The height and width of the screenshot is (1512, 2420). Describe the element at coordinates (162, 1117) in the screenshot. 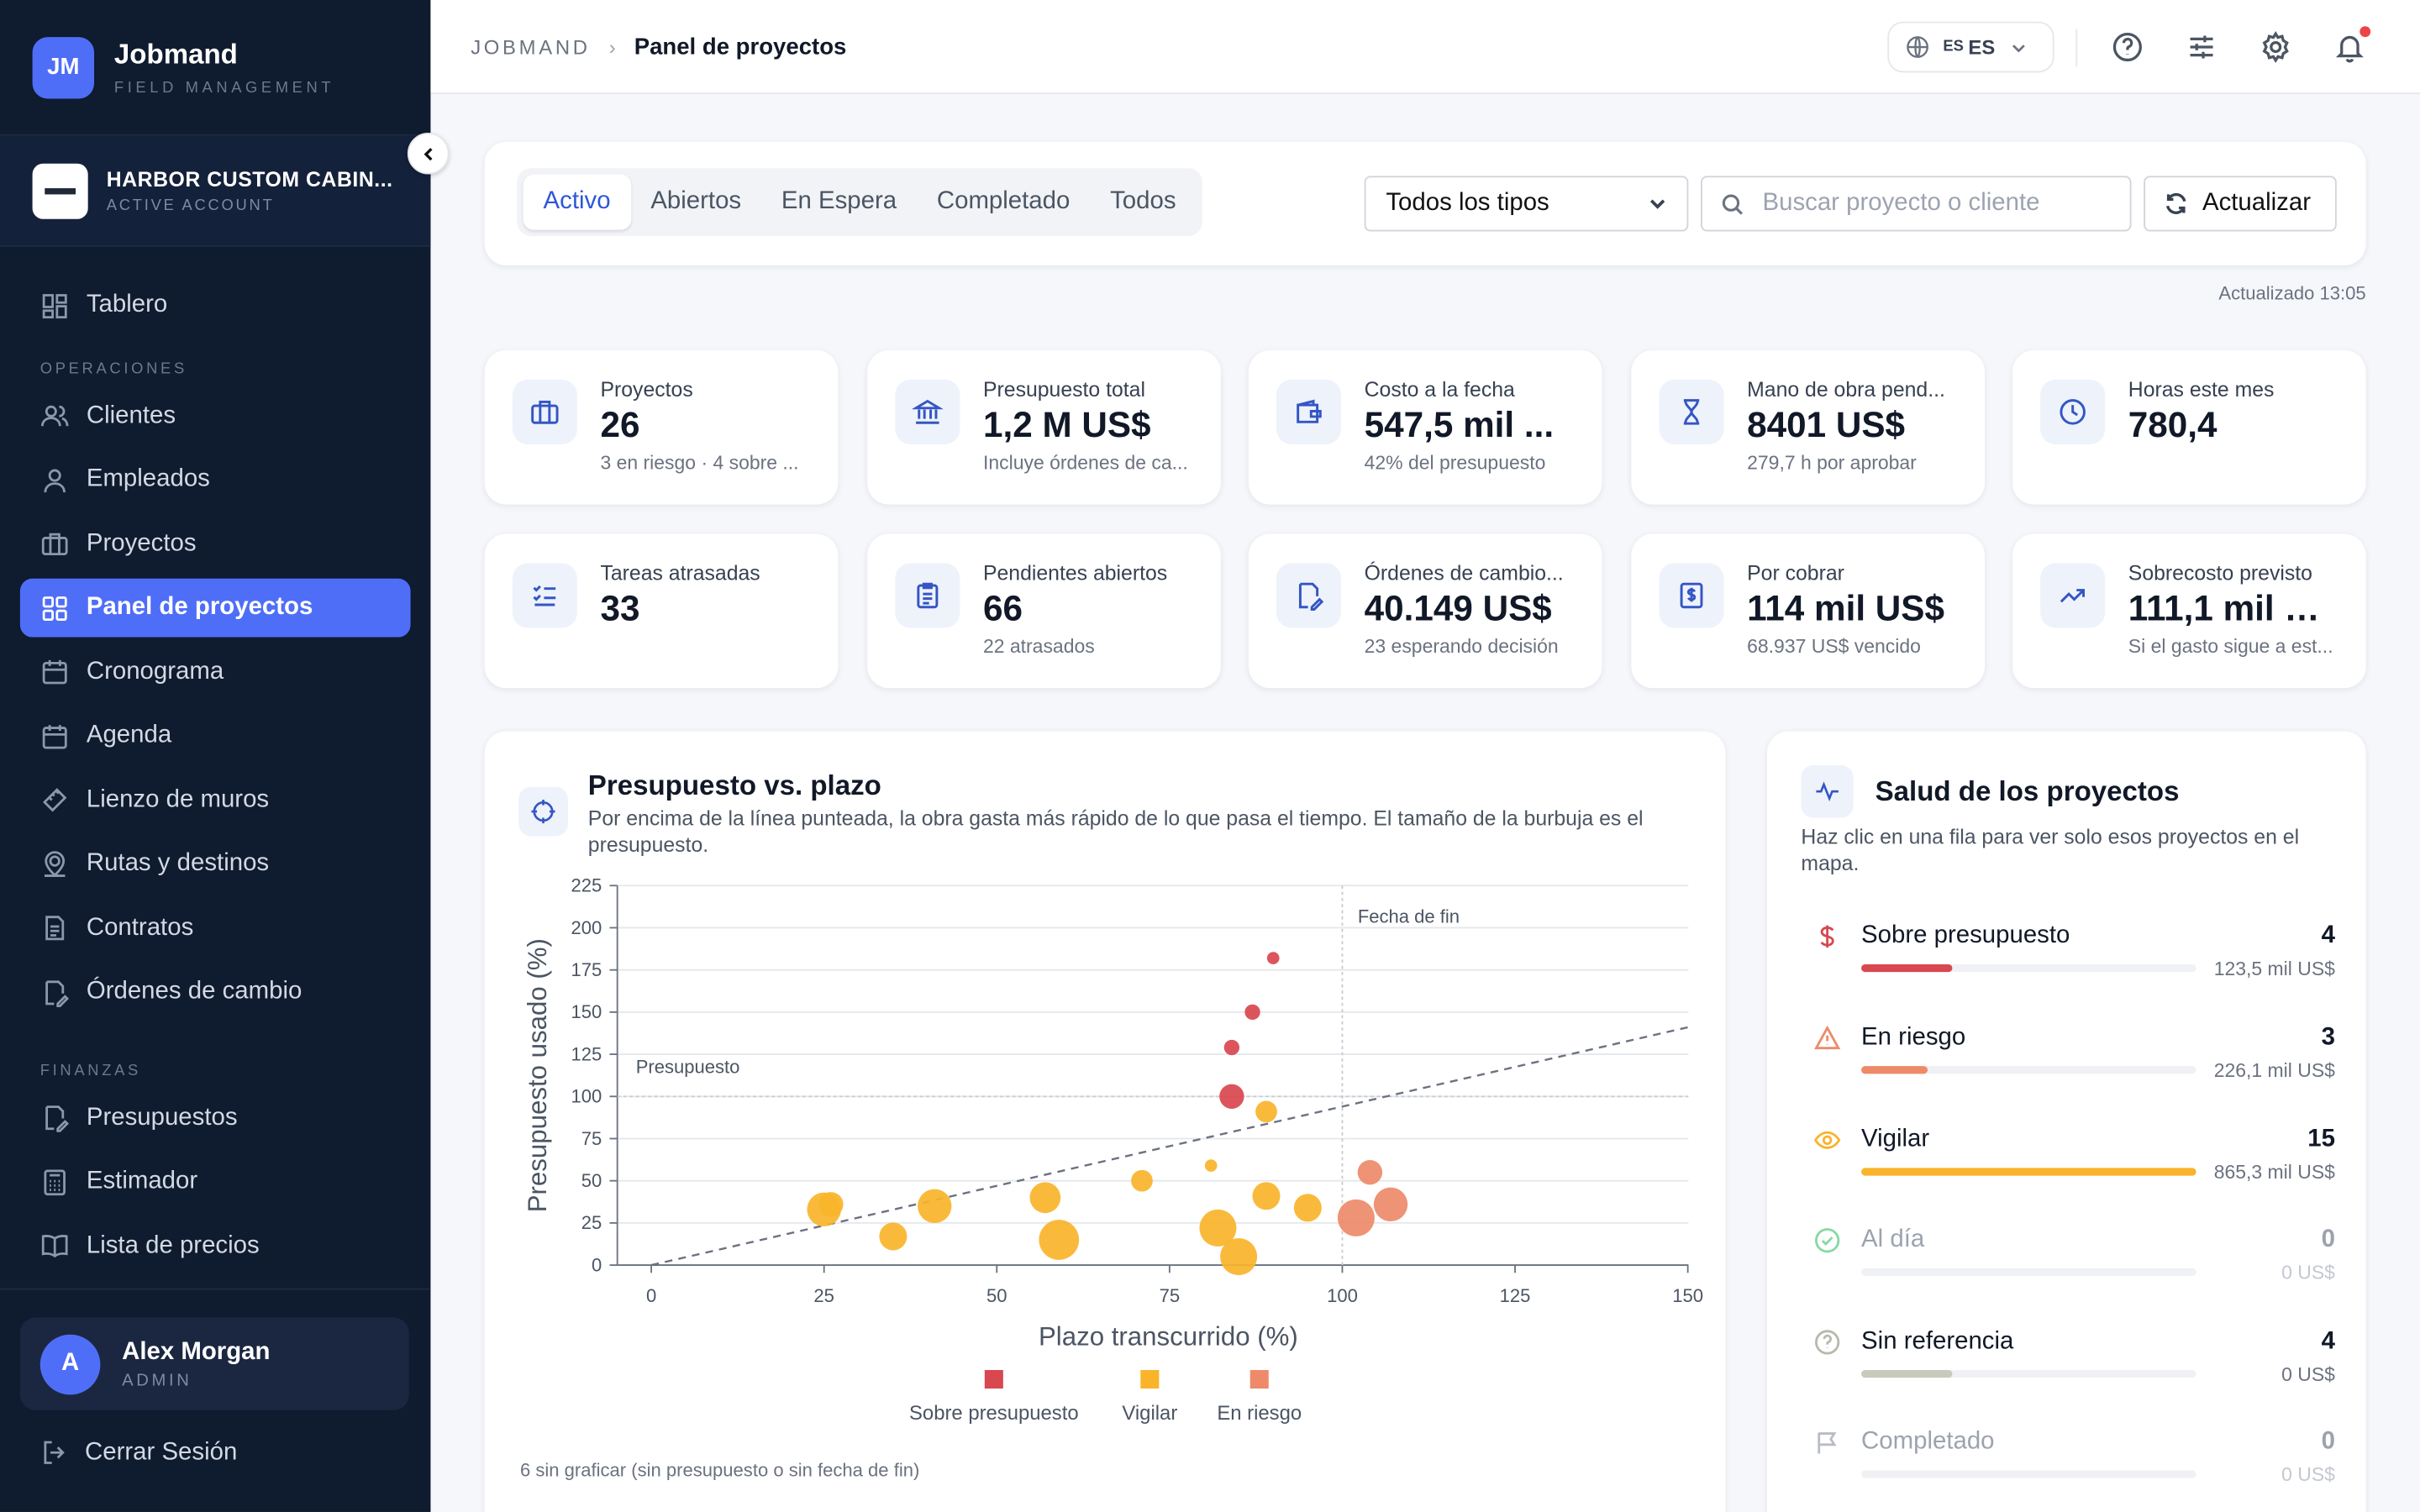

I see `sidebar-item-label: Presupuestos` at that location.